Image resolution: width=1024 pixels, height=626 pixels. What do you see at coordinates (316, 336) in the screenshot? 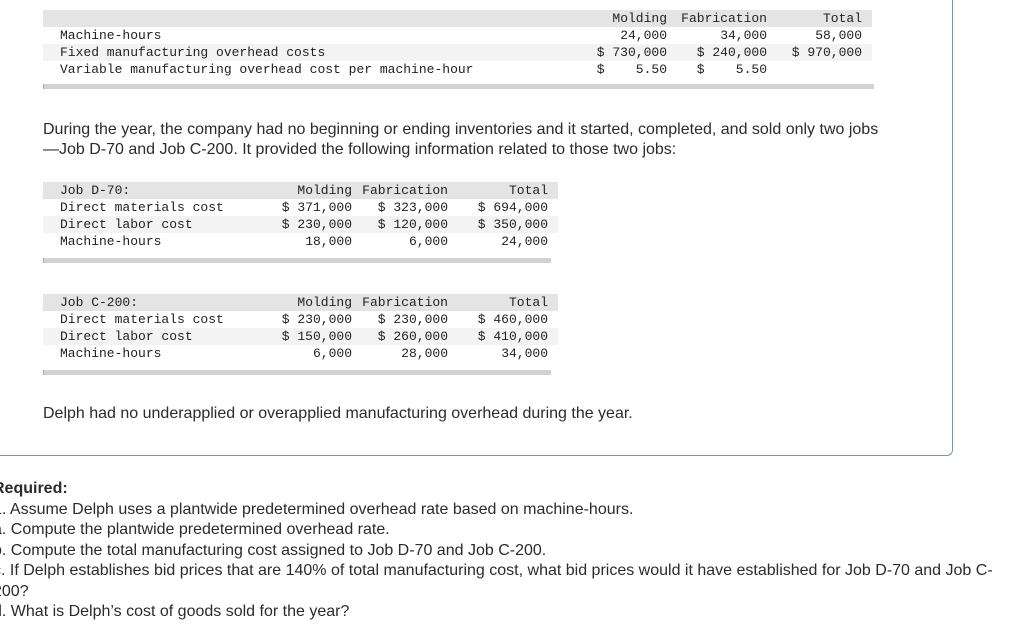
I see `cell: $ 150,000` at bounding box center [316, 336].